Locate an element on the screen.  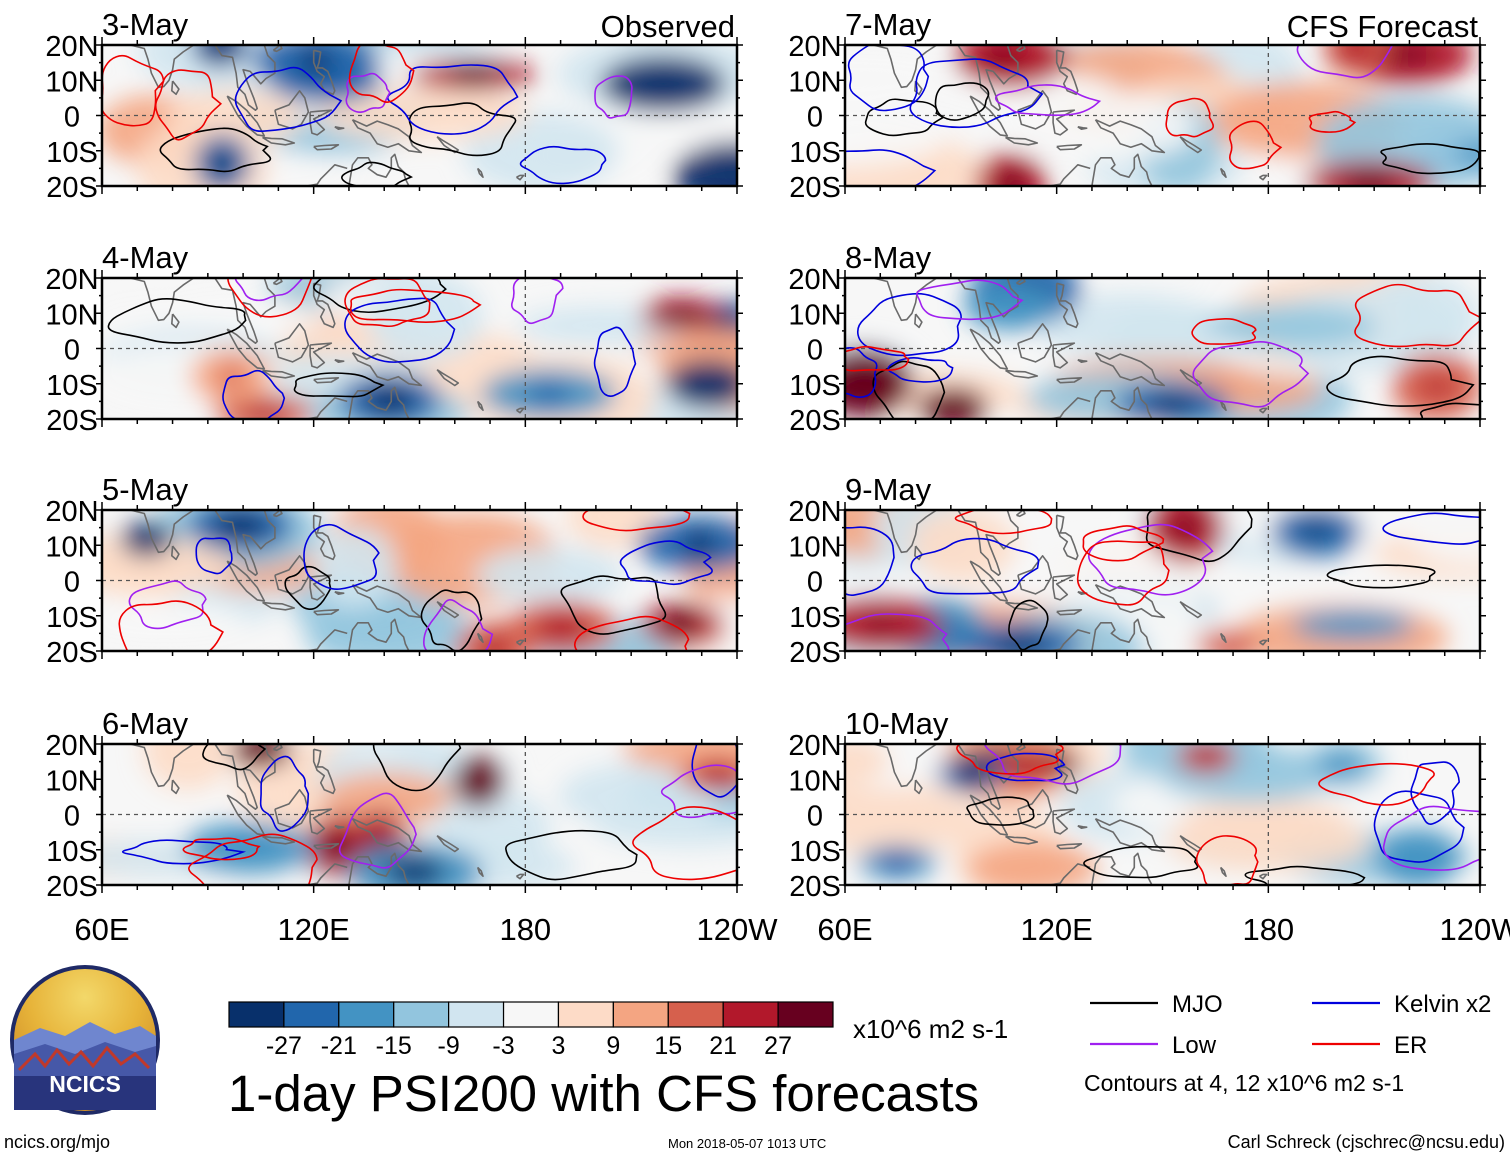
map-panel-3-May: 3-May is located at coordinates (419, 100).